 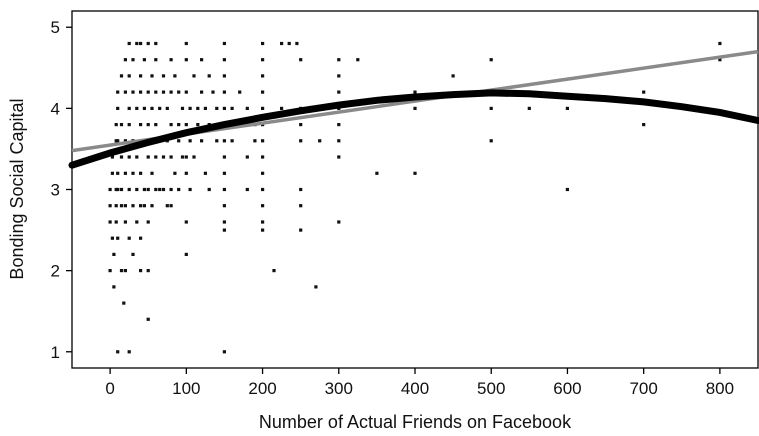 I want to click on x-tick-label: 400, so click(x=415, y=388).